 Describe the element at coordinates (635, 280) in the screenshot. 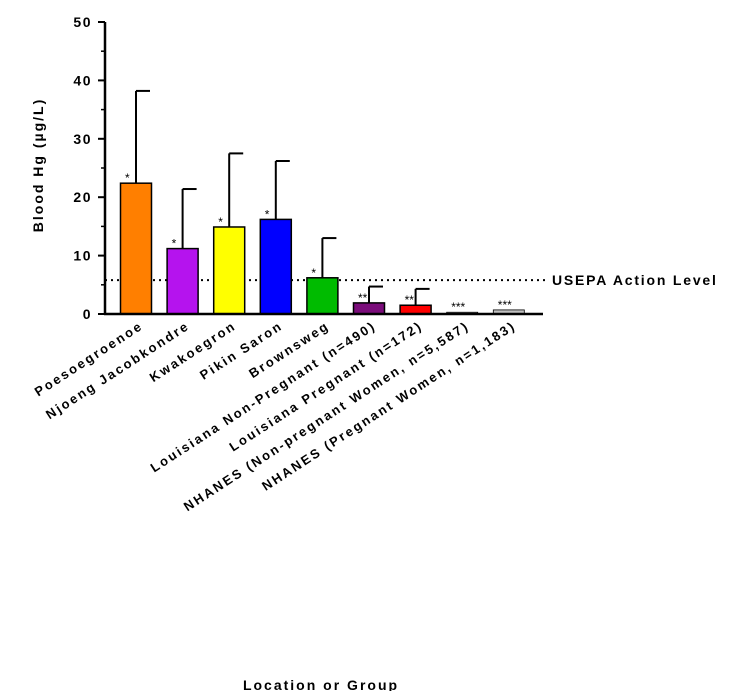

I see `reference-line-label: USEPA Action Level` at that location.